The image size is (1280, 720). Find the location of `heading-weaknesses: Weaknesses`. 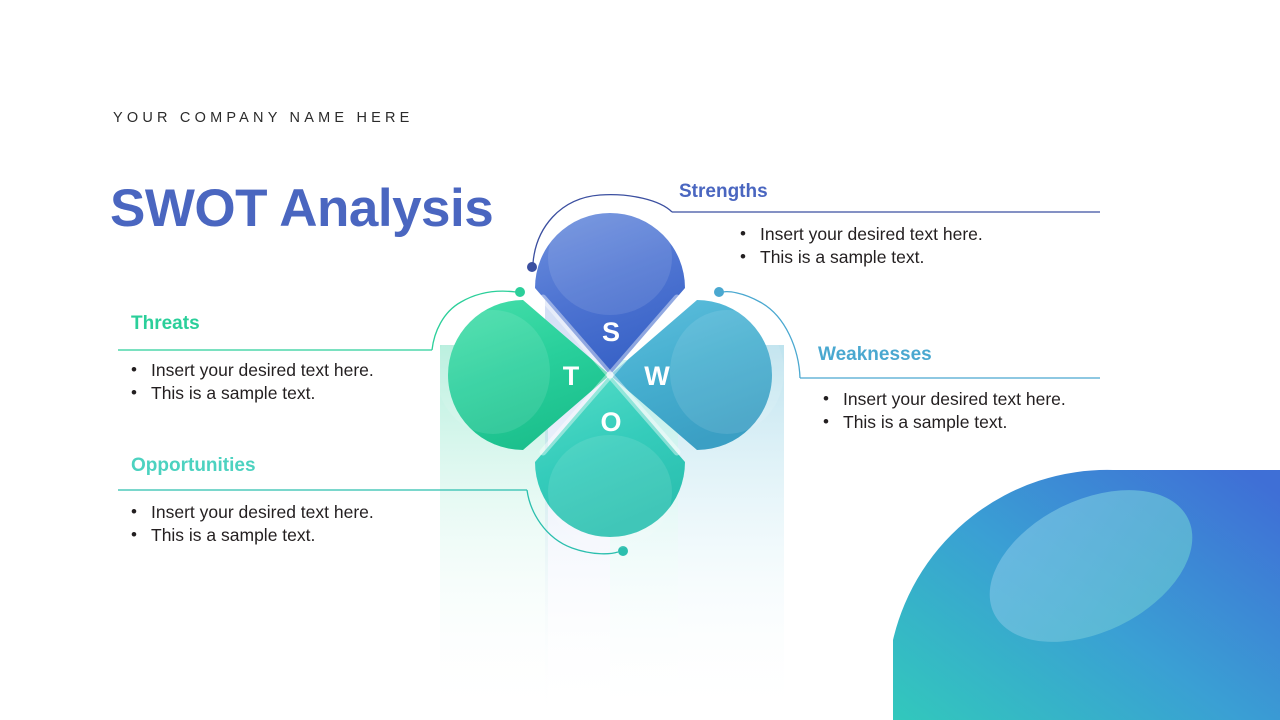

heading-weaknesses: Weaknesses is located at coordinates (875, 354).